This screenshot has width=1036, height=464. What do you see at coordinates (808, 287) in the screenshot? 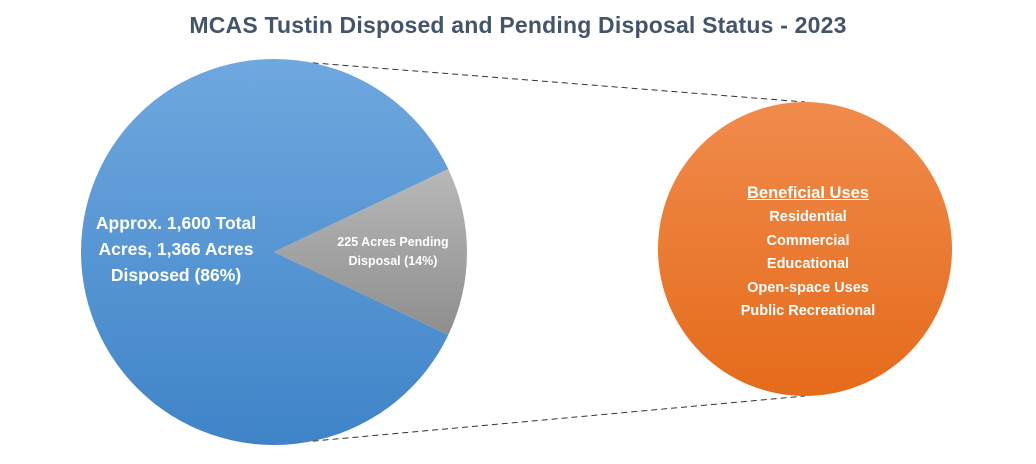
I see `beneficial-use-item: Open-space Uses` at bounding box center [808, 287].